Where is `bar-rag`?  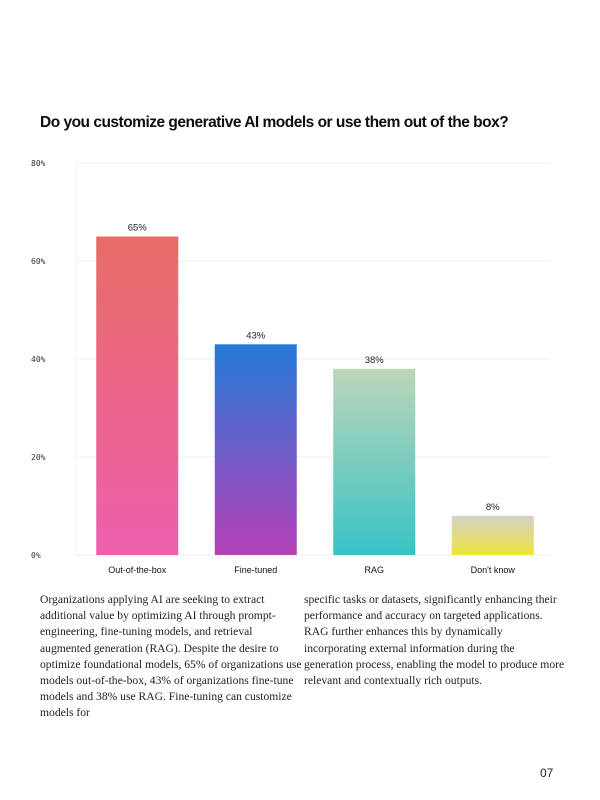 bar-rag is located at coordinates (374, 461).